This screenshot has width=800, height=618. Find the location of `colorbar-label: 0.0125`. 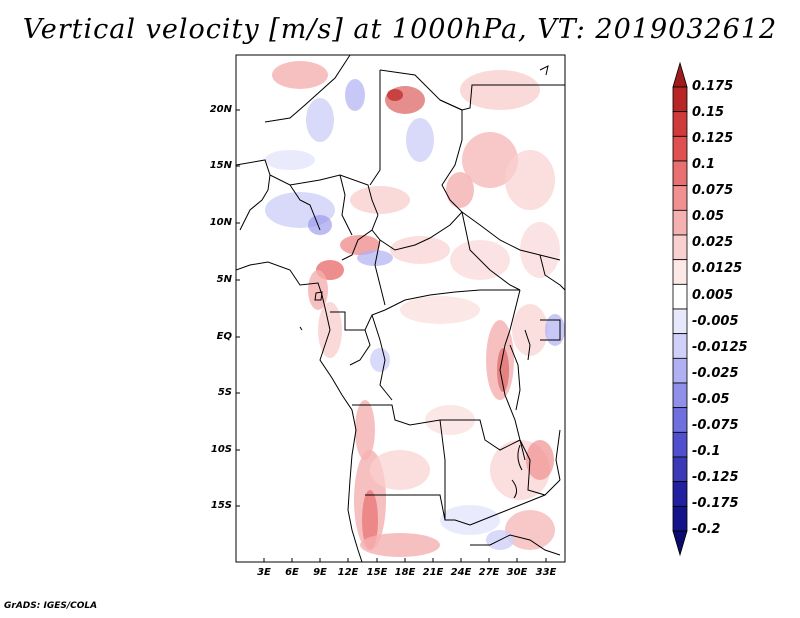

colorbar-label: 0.0125 is located at coordinates (717, 268).